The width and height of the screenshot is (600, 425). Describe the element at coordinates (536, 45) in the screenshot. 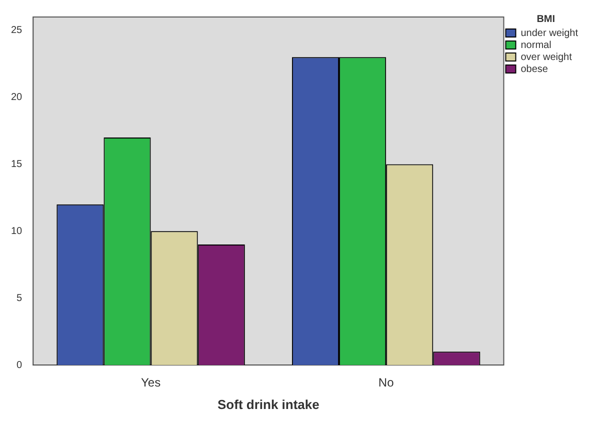

I see `legend-label: normal` at that location.